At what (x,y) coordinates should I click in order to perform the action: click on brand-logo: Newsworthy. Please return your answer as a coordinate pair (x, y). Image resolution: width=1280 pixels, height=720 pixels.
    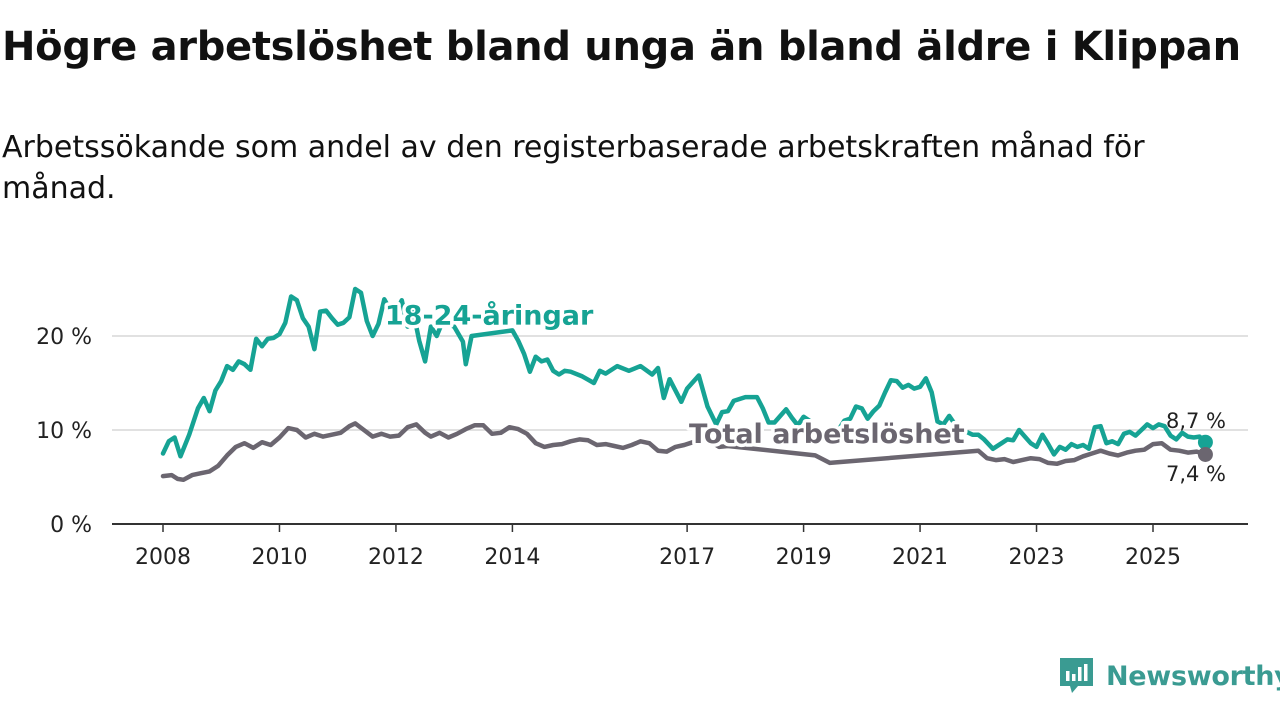
    Looking at the image, I should click on (1169, 676).